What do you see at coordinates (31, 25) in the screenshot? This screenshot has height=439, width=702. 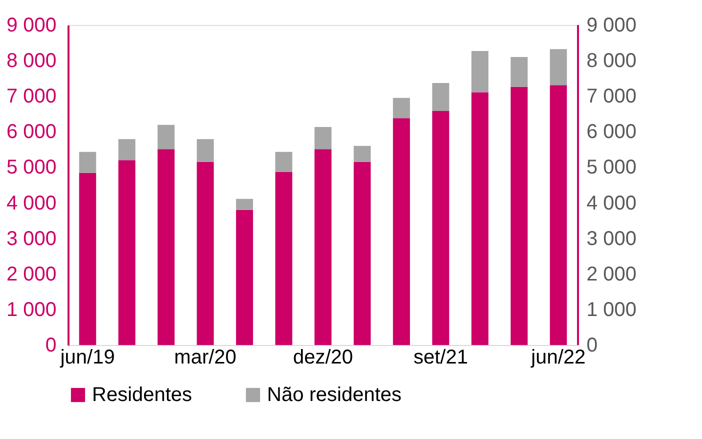 I see `y2-tick-label: 9 000` at bounding box center [31, 25].